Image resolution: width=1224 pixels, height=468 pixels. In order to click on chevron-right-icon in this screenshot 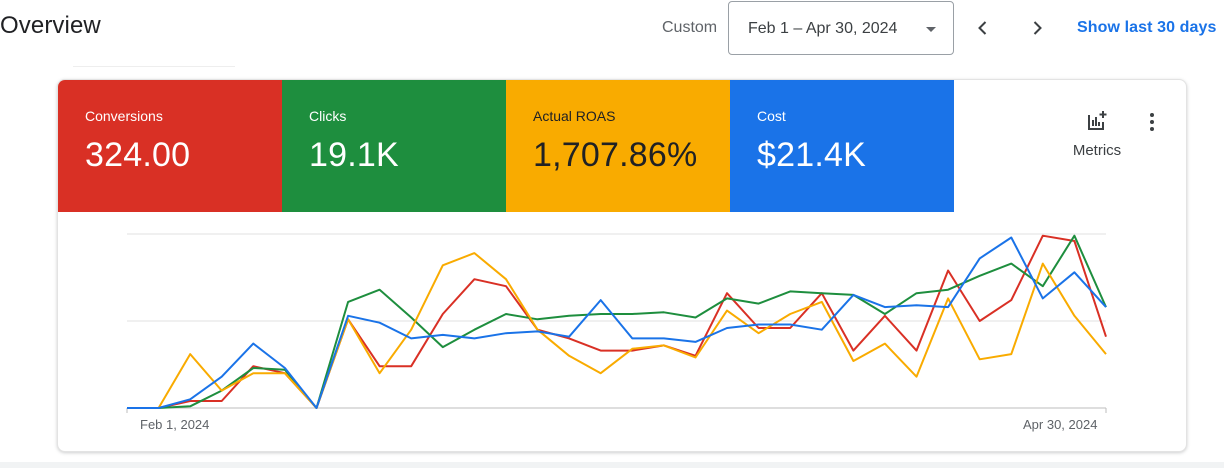, I will do `click(1037, 28)`.